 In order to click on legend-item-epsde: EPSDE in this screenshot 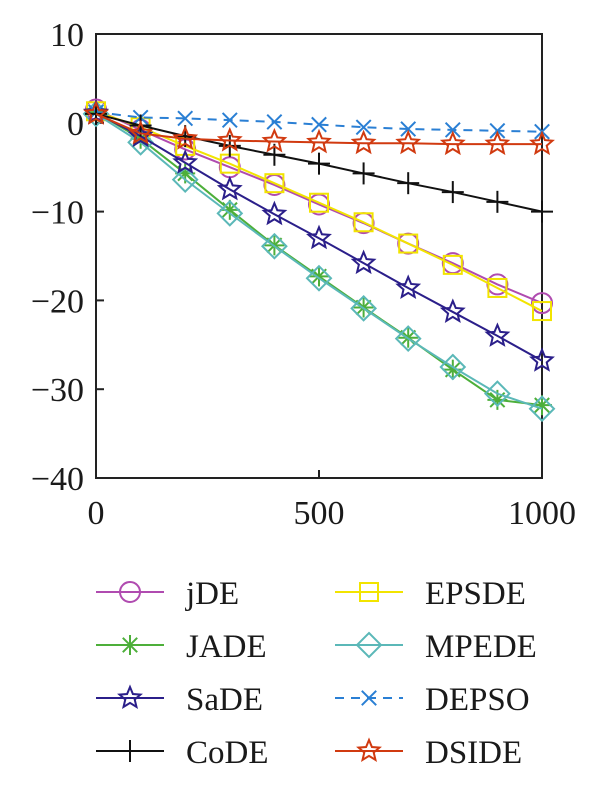, I will do `click(430, 594)`.